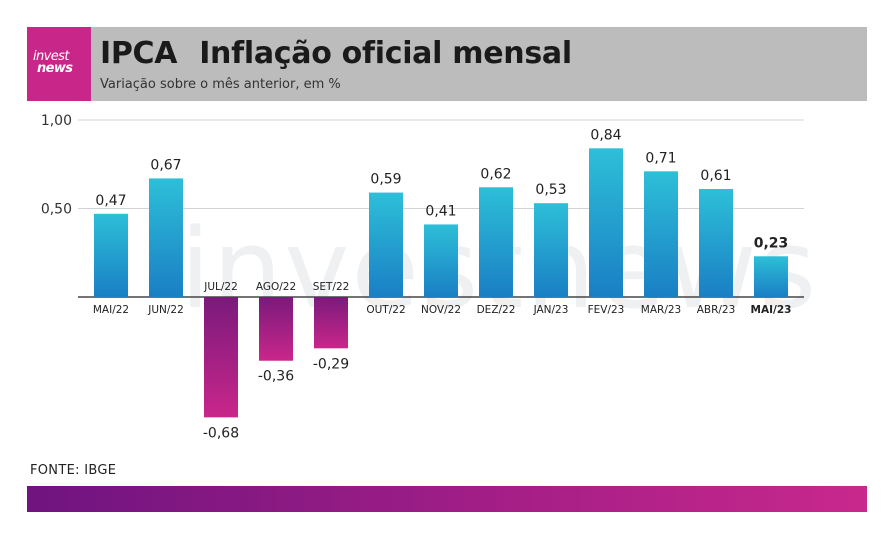 This screenshot has height=540, width=895. I want to click on data-label: -0,68, so click(221, 433).